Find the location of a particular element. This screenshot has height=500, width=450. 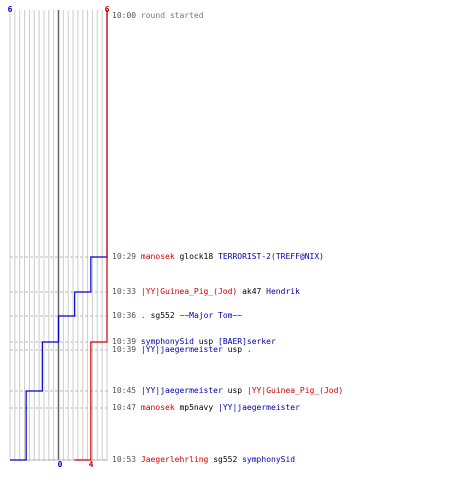

event-row: 10:39 symphonySid usp [BAER]serker is located at coordinates (194, 342).